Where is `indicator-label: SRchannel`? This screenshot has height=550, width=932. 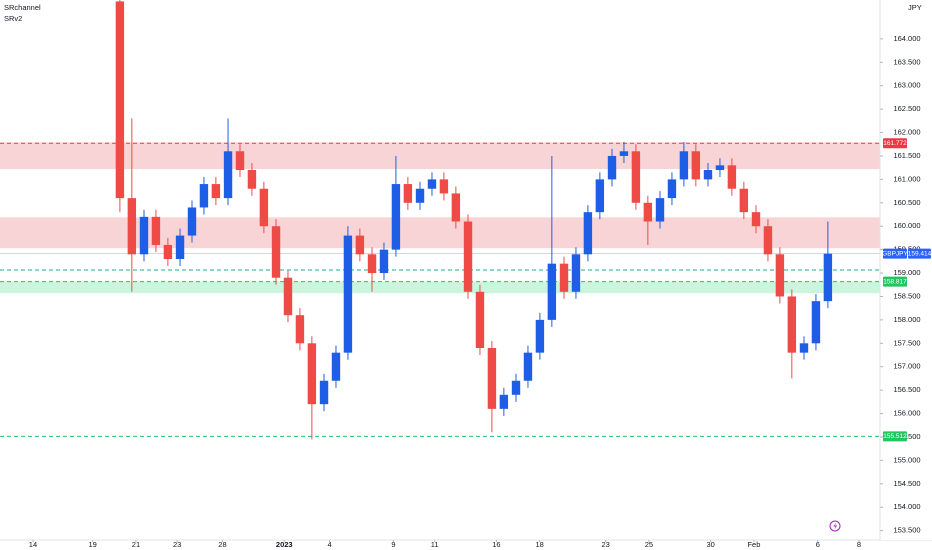 indicator-label: SRchannel is located at coordinates (22, 7).